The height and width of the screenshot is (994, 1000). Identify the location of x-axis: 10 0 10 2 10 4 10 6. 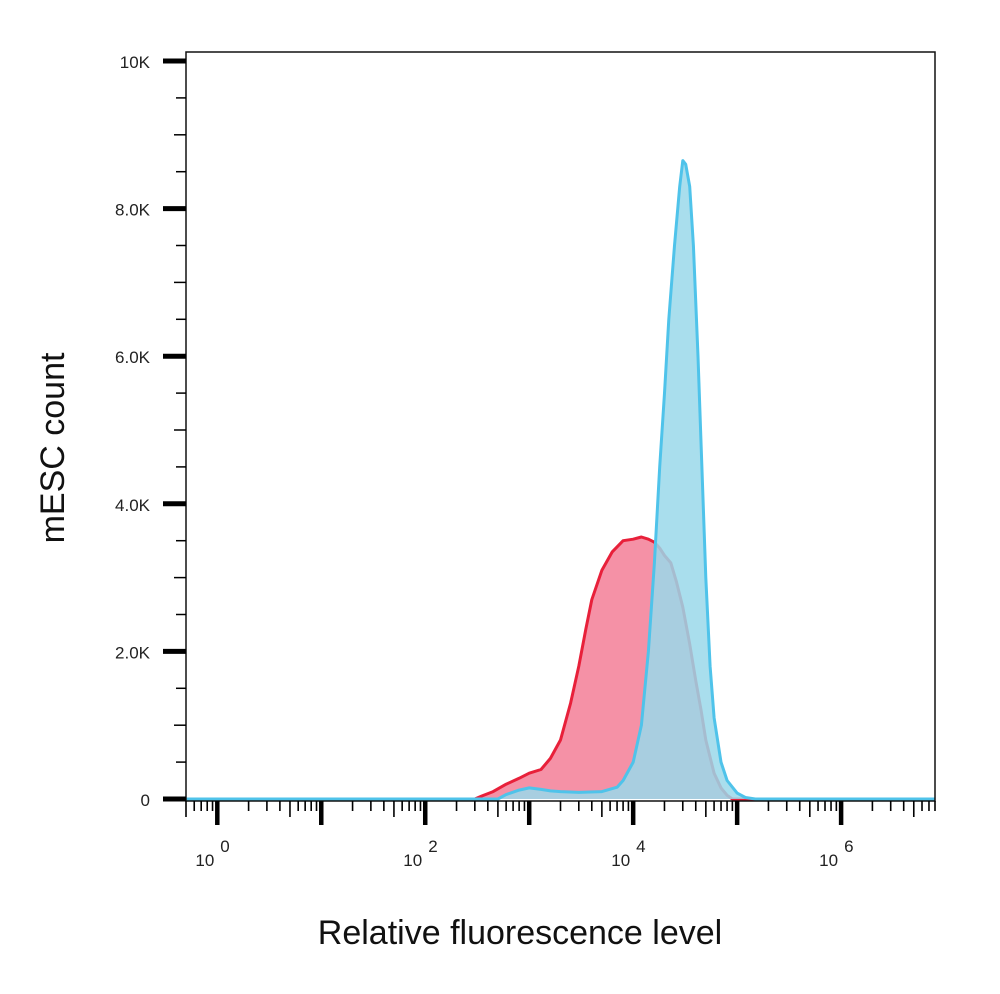
(560, 835).